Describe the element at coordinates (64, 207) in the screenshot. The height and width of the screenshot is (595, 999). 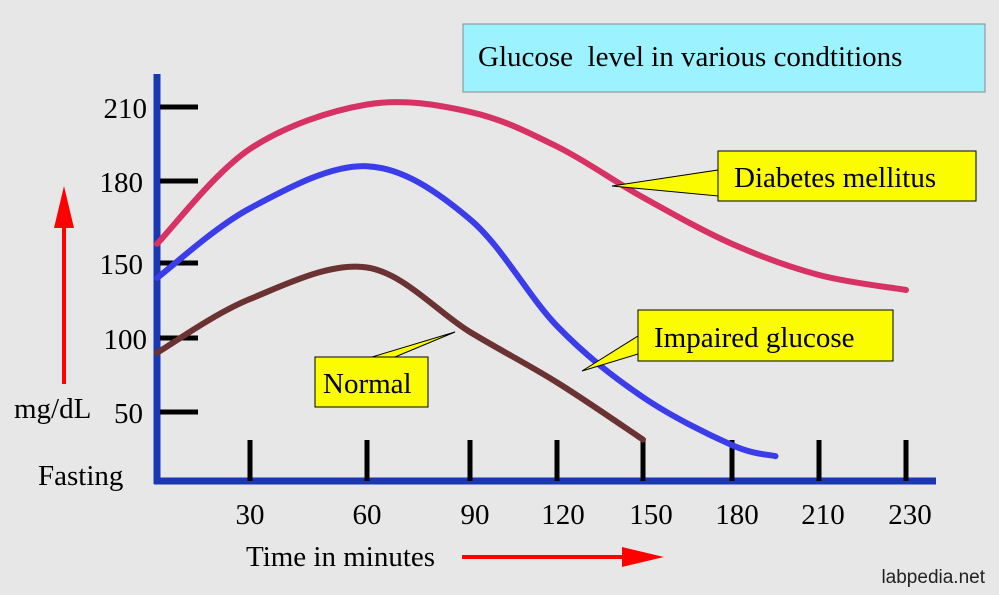
I see `y-arrow-head` at that location.